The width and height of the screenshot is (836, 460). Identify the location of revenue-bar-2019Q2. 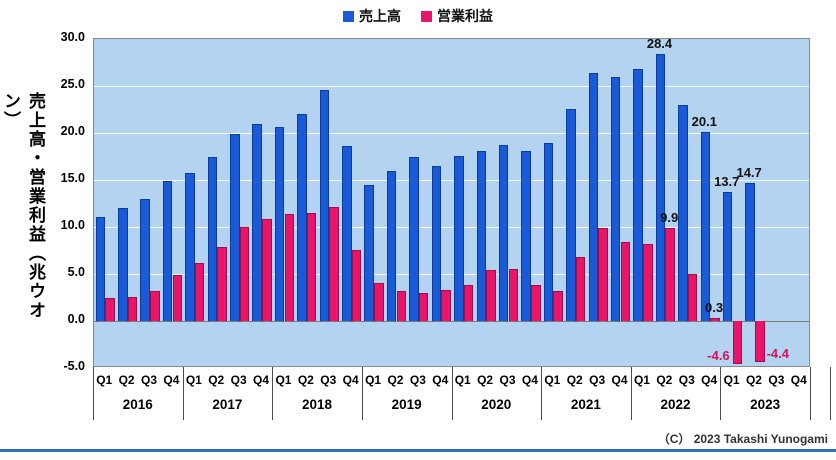
(391, 245).